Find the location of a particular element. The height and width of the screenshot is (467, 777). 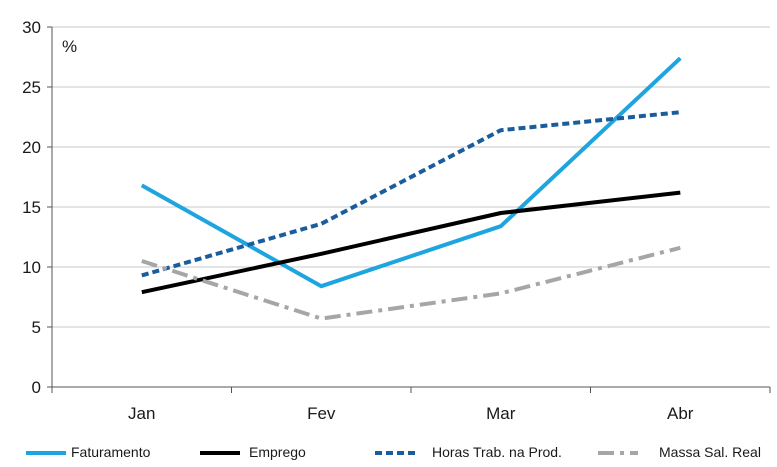

y-tick-labels: 0 5 10 15 20 25 30 is located at coordinates (31, 207).